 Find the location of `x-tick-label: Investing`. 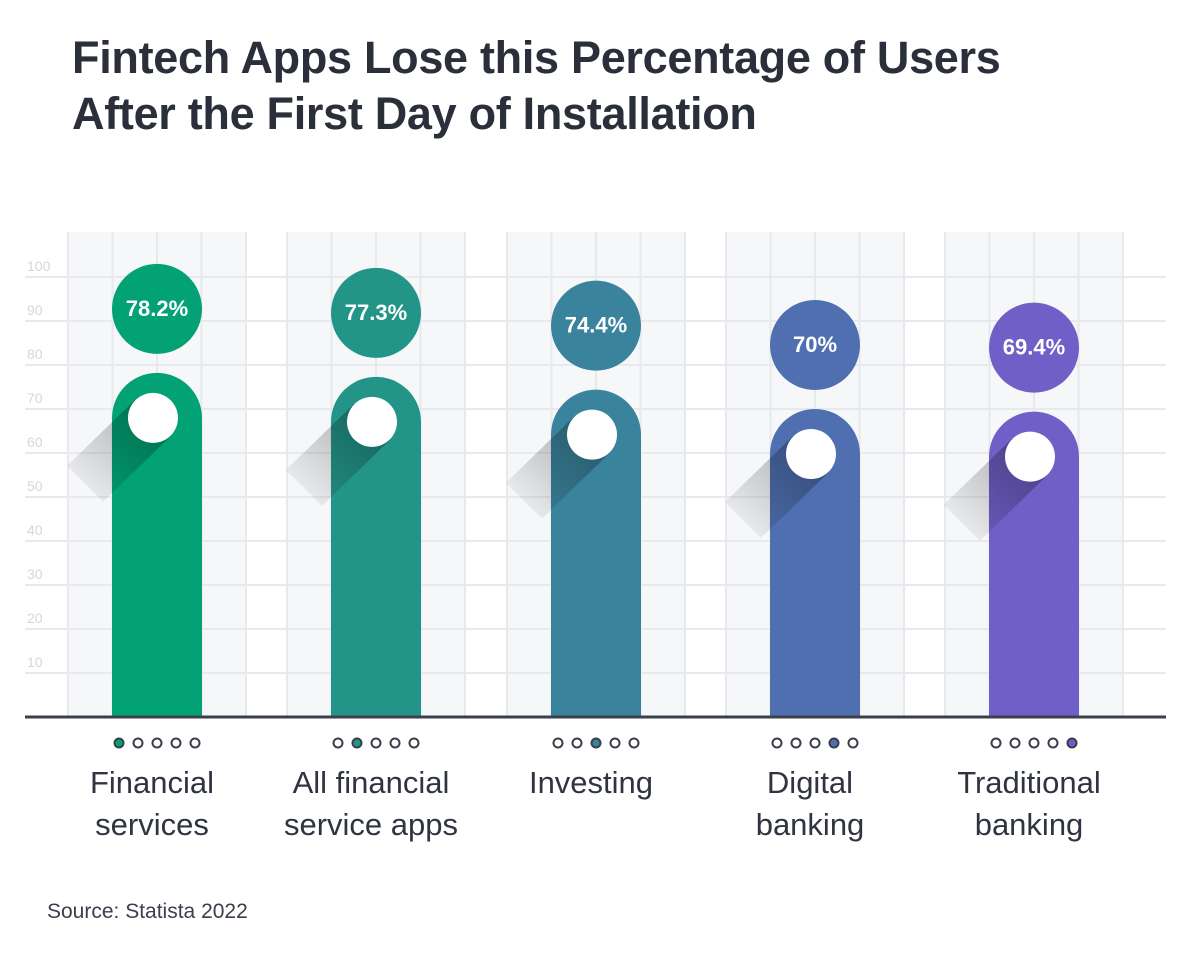

x-tick-label: Investing is located at coordinates (591, 782).